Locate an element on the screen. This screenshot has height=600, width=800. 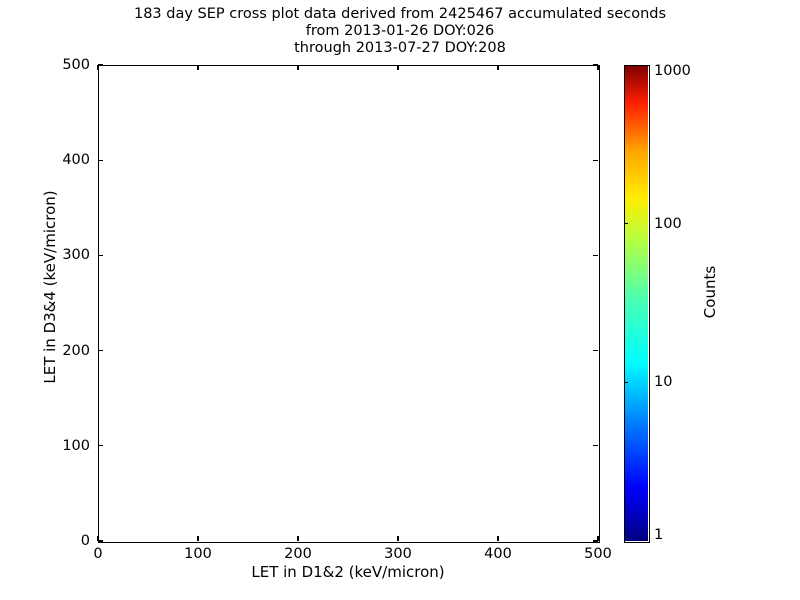
plot-title-line-2: from 2013-01-26 DOY:026 is located at coordinates (400, 31).